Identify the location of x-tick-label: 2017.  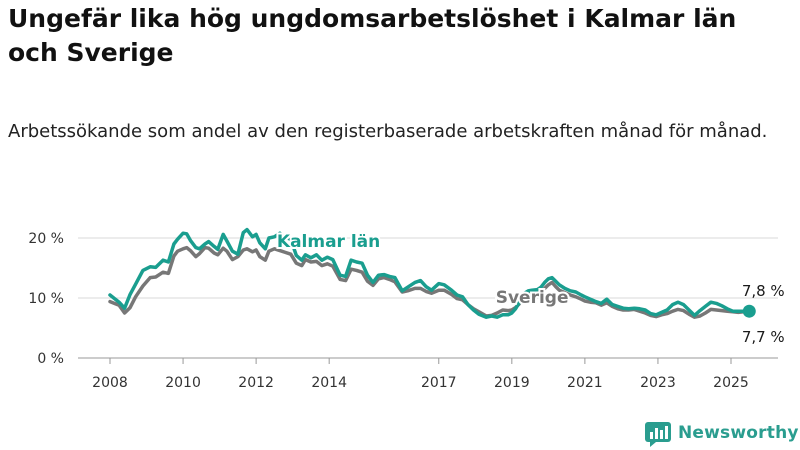
(439, 383).